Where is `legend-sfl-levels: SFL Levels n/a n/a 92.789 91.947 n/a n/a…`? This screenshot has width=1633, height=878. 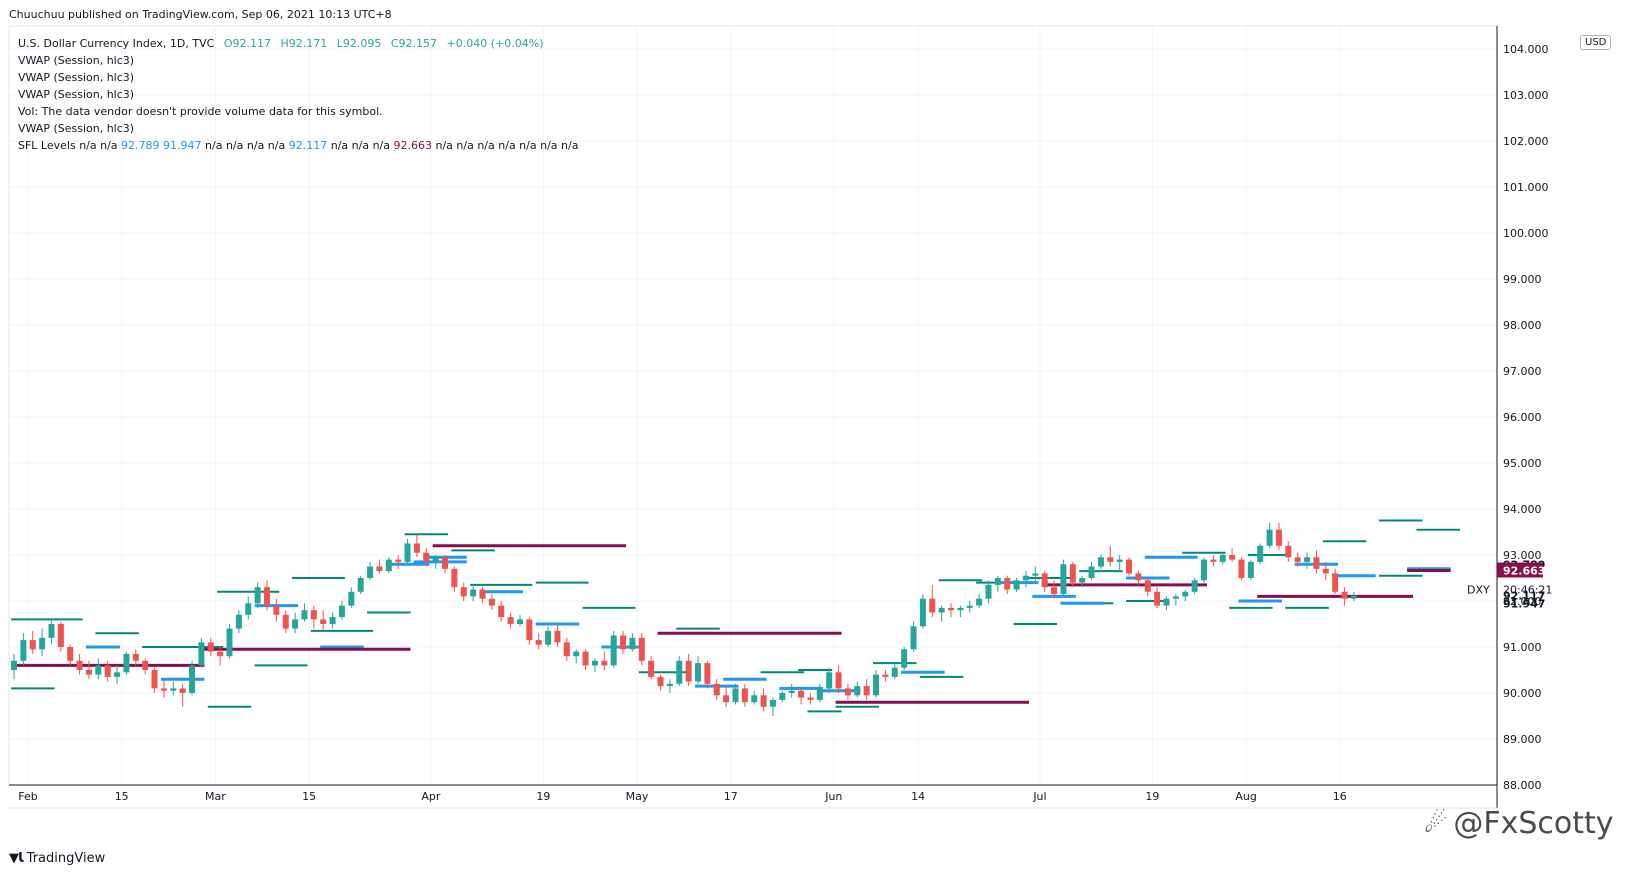 legend-sfl-levels: SFL Levels n/a n/a 92.789 91.947 n/a n/a… is located at coordinates (298, 145).